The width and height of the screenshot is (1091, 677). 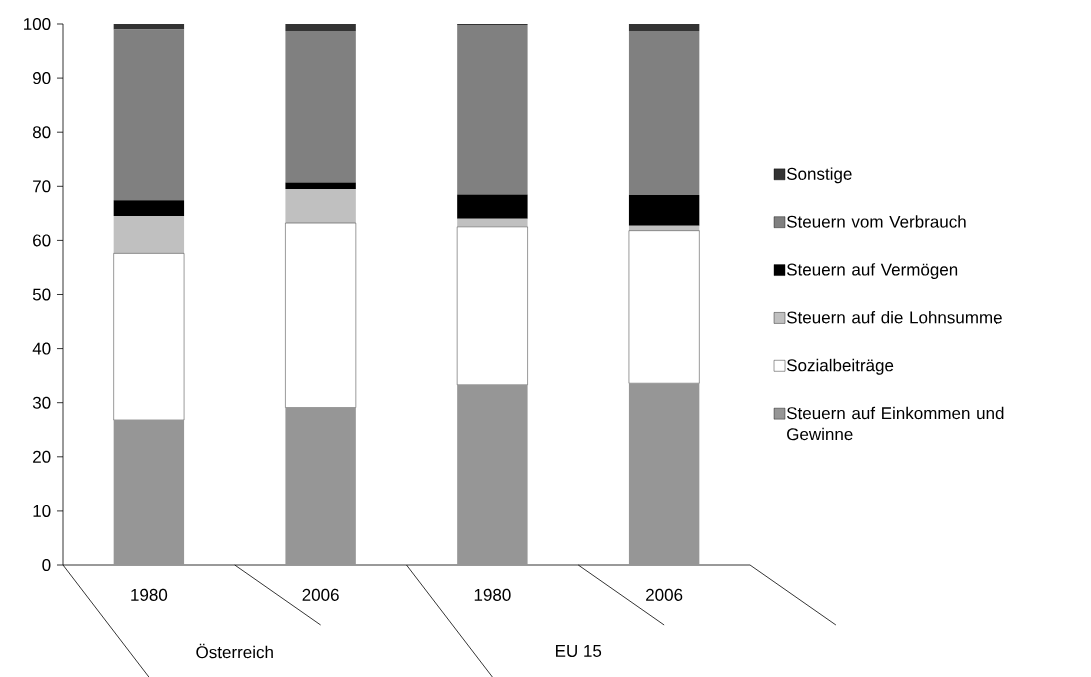 What do you see at coordinates (234, 651) in the screenshot?
I see `text: Österreich` at bounding box center [234, 651].